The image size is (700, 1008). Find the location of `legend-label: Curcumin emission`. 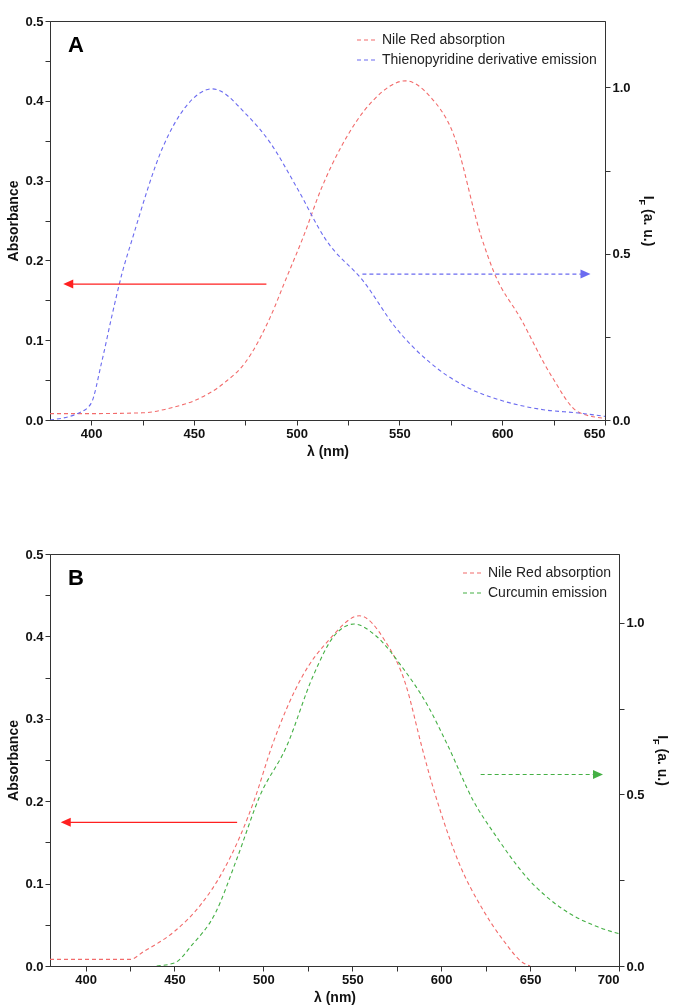

legend-label: Curcumin emission is located at coordinates (548, 592).